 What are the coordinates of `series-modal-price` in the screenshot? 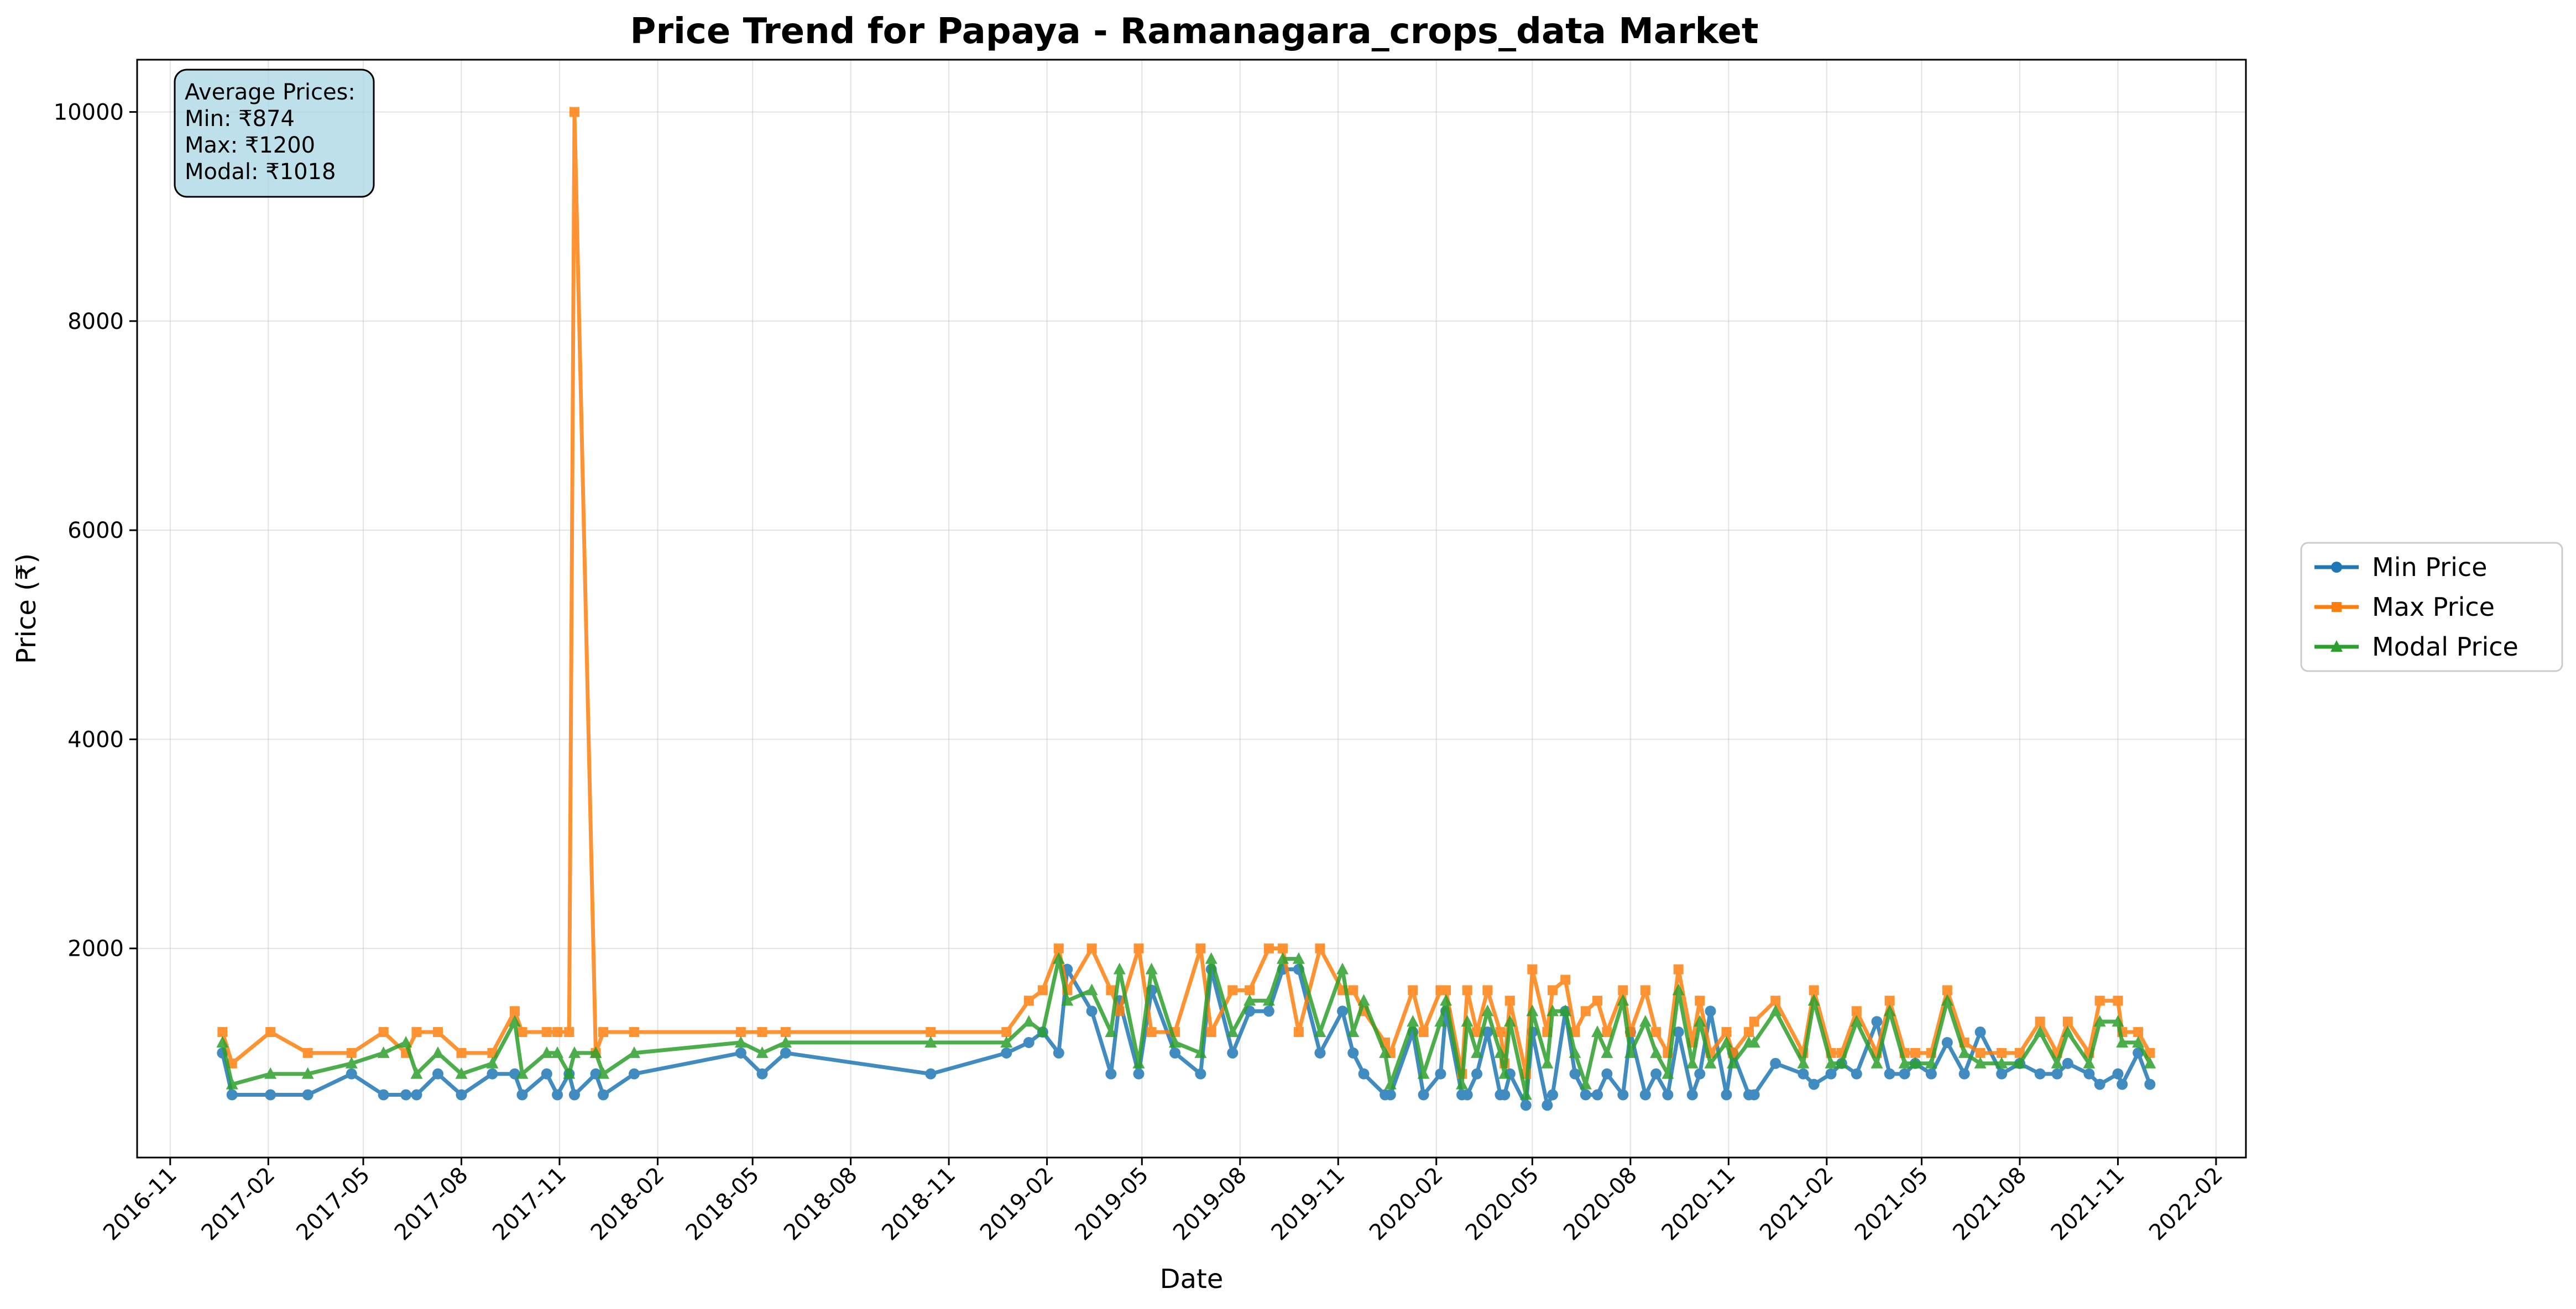 It's located at (1186, 1026).